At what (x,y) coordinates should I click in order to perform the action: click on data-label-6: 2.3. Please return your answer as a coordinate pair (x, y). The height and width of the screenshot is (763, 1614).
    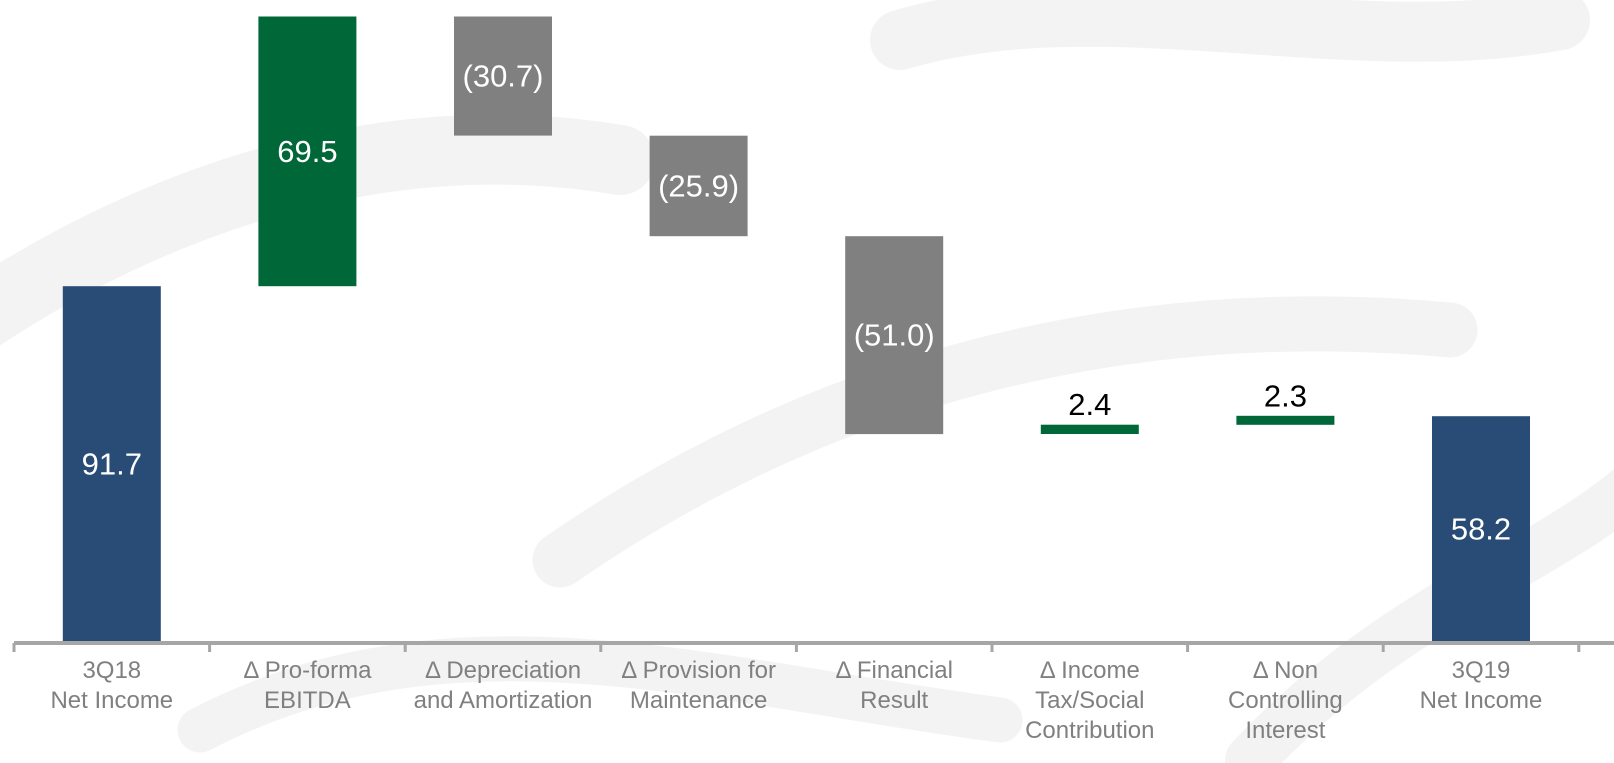
    Looking at the image, I should click on (1285, 395).